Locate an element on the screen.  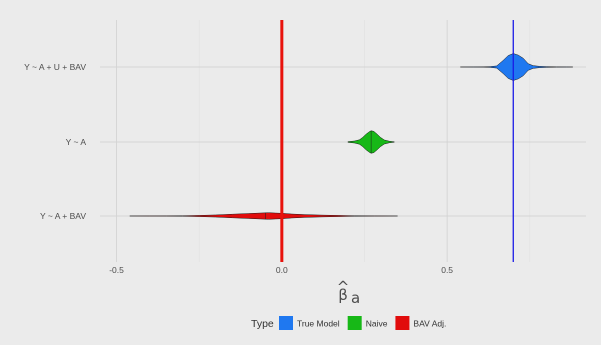
legend: Type True Model Naive BAV Adj. is located at coordinates (348, 323).